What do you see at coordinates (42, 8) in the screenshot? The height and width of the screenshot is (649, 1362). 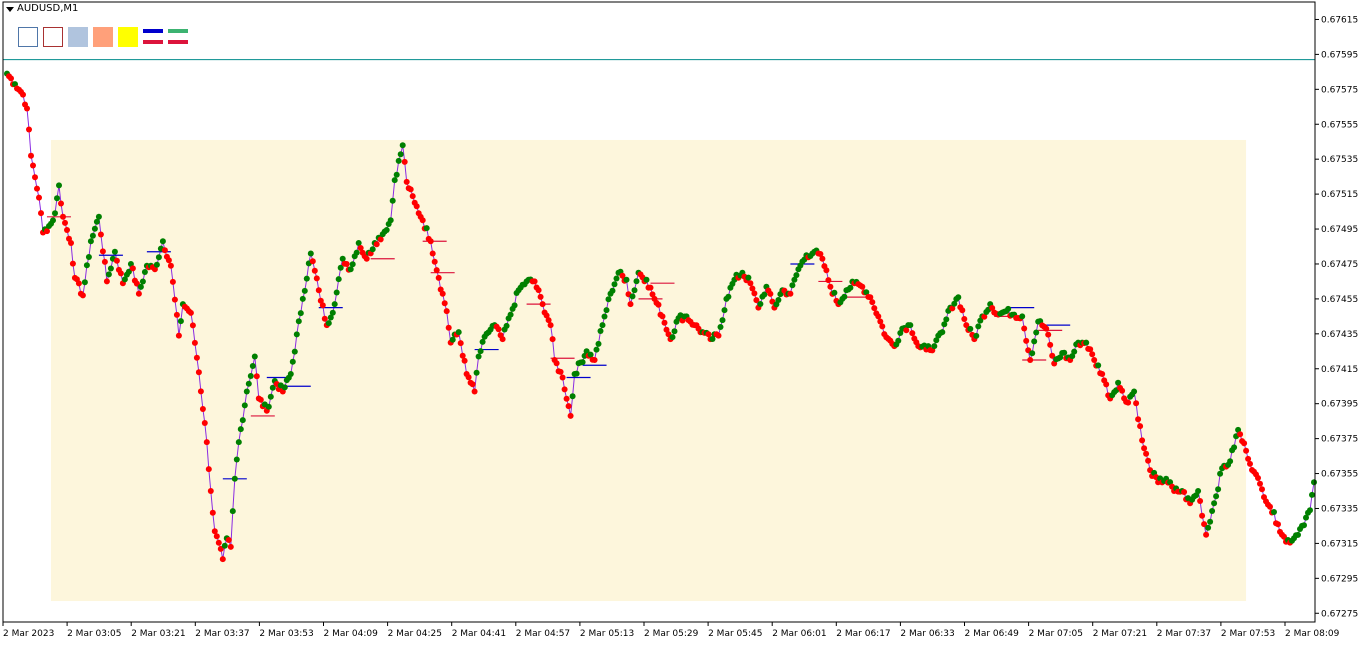 I see `chart-title: AUDUSD,M1` at bounding box center [42, 8].